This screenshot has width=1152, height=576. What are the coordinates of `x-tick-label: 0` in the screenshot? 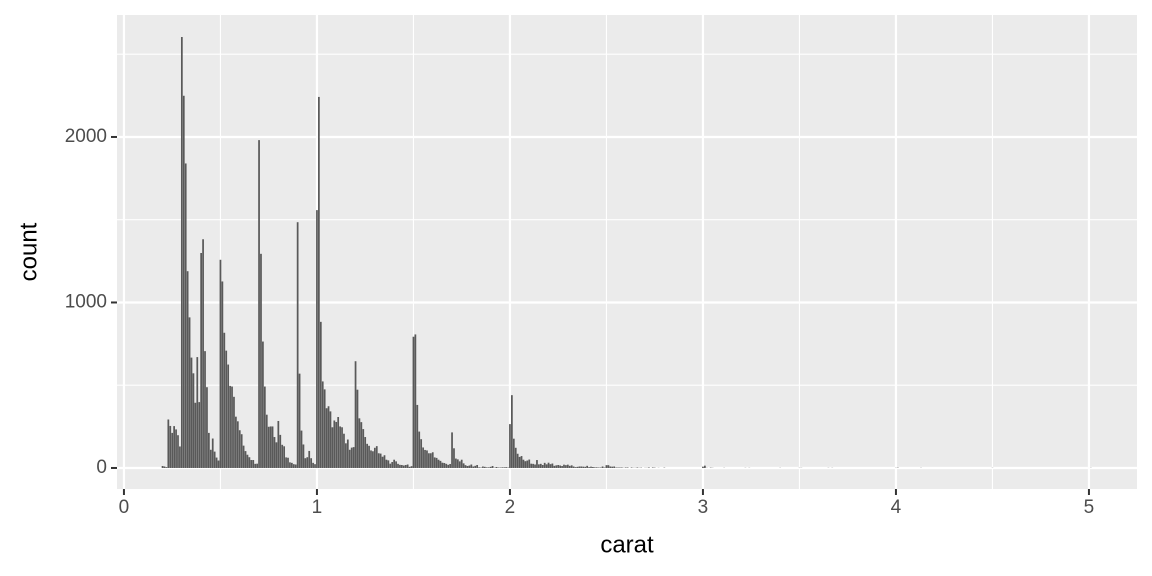 It's located at (124, 507).